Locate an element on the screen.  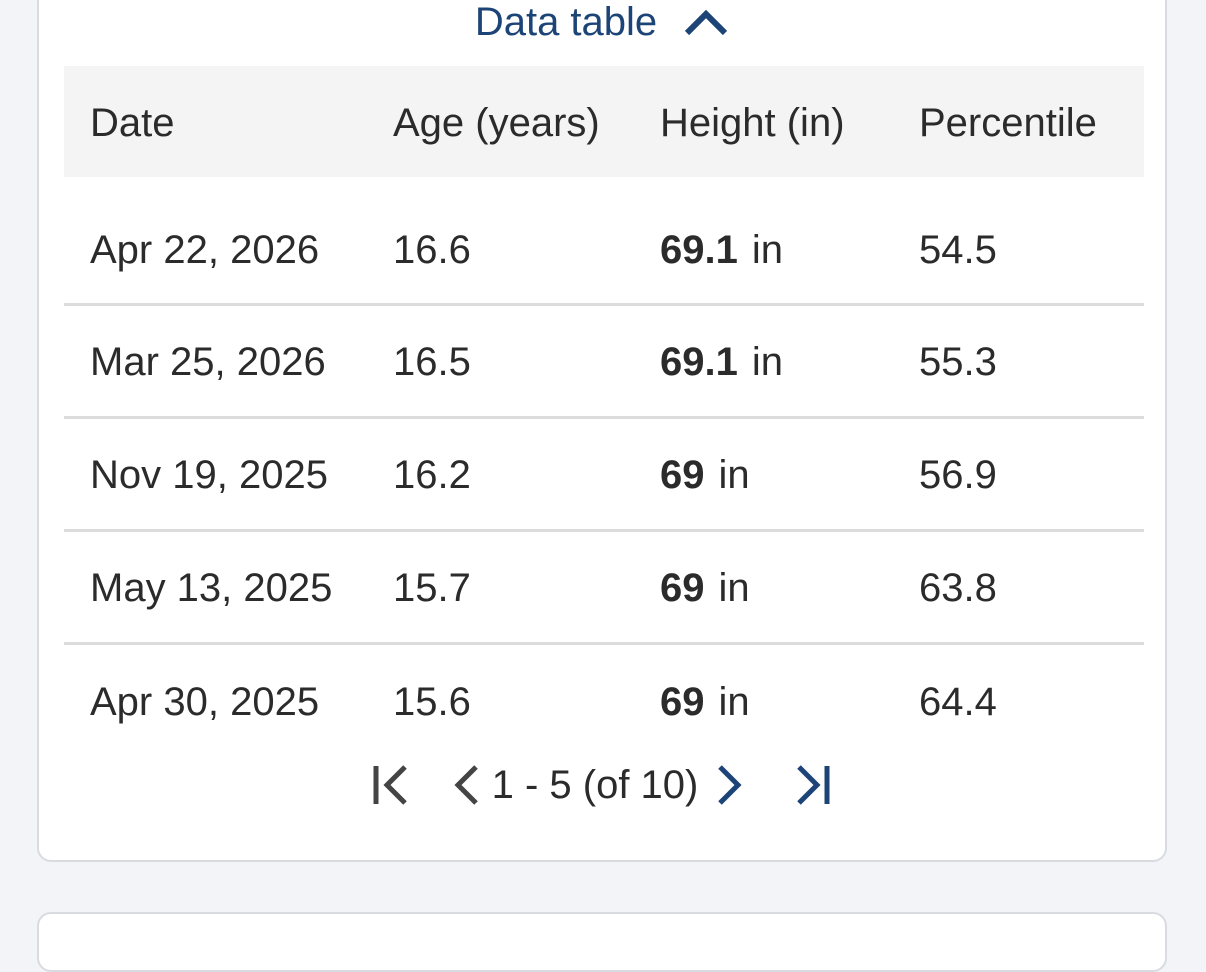
data-table-toggle: Data table is located at coordinates (602, 31).